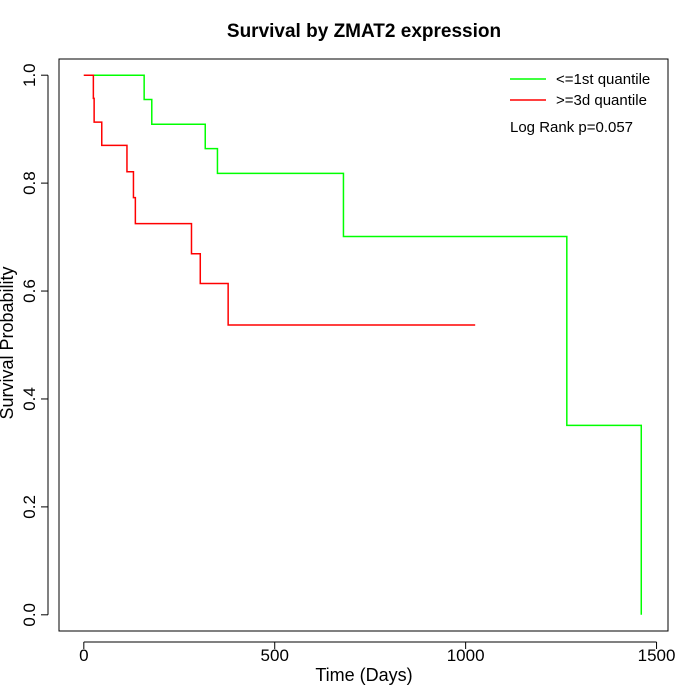 This screenshot has height=700, width=700. I want to click on y-tick-label: 0.0, so click(29, 615).